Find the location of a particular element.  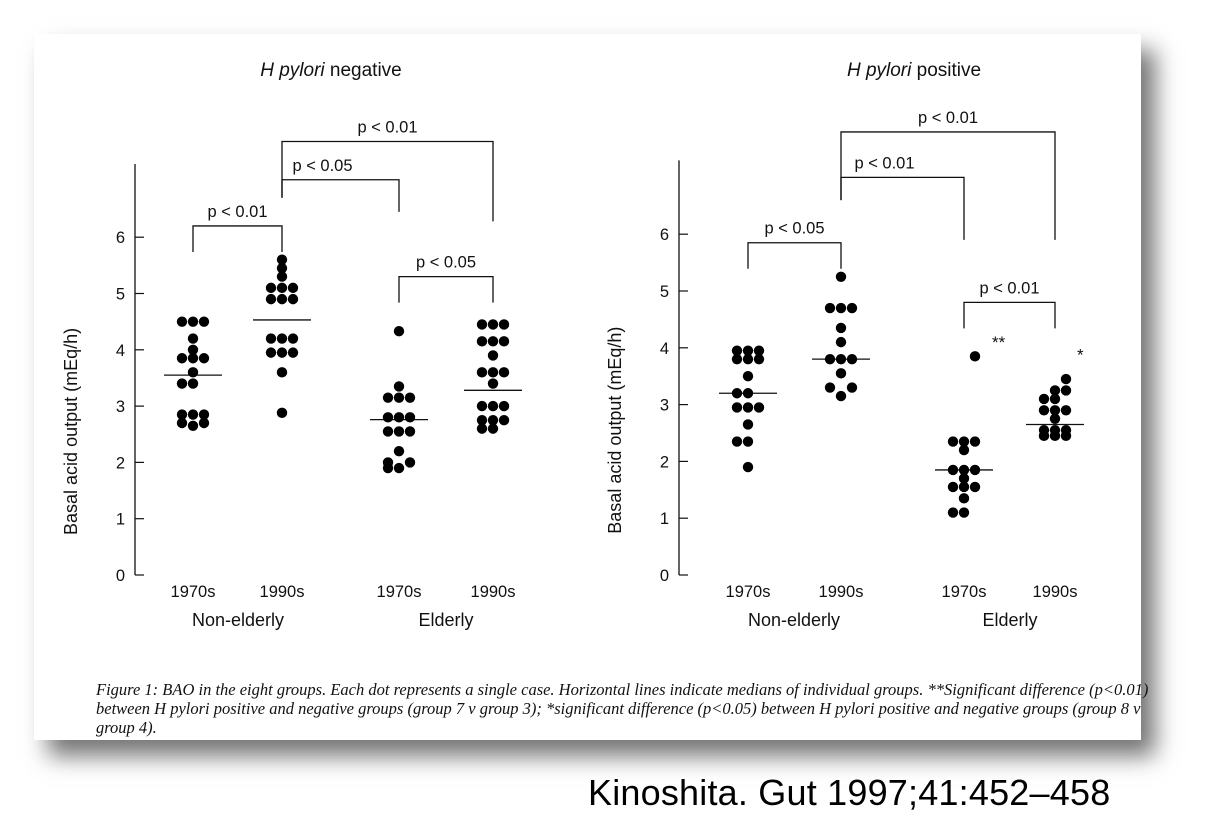

panel-title: H pylori negative is located at coordinates (331, 70).